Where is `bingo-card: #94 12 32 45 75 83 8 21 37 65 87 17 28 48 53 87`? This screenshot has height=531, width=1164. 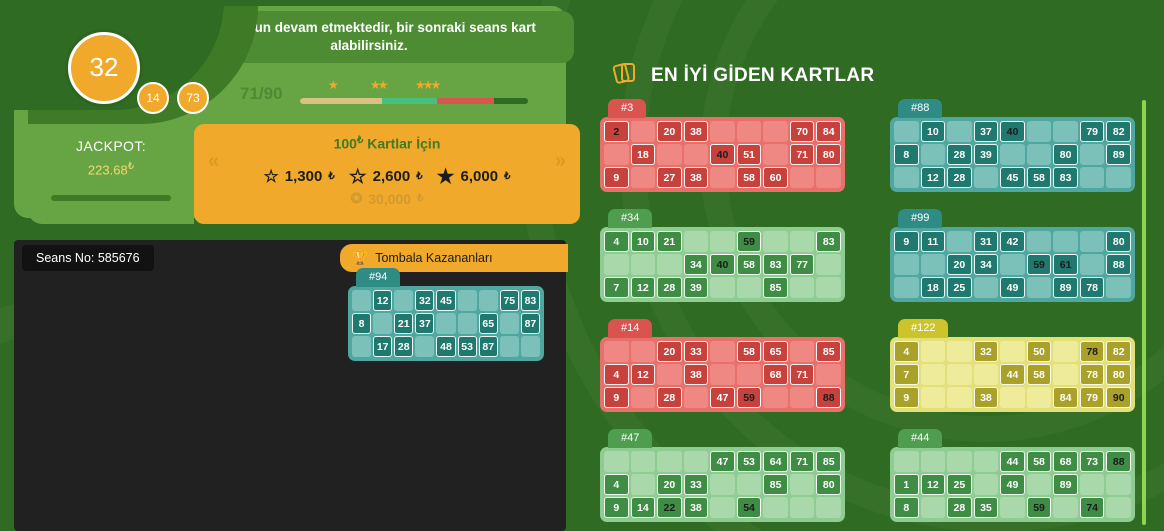
bingo-card: #94 12 32 45 75 83 8 21 37 65 87 17 28 48 53 87 is located at coordinates (446, 313).